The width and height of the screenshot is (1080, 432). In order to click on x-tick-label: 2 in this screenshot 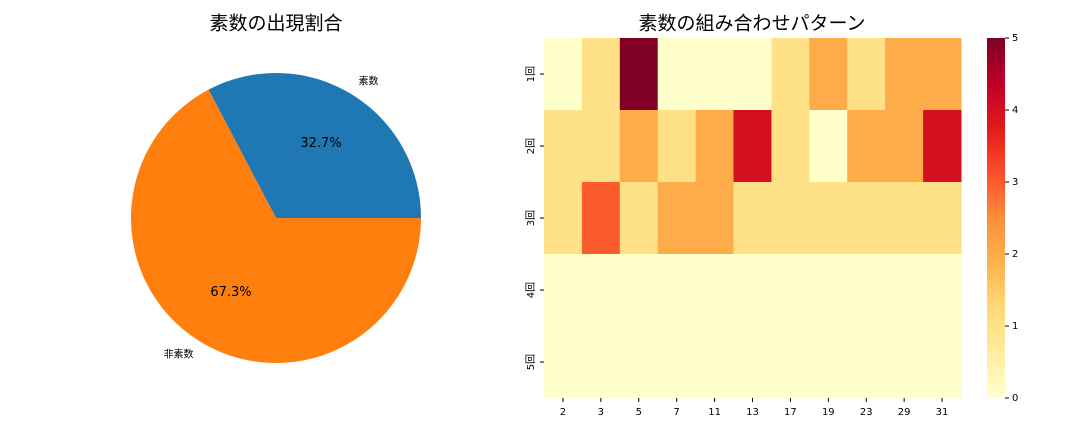, I will do `click(563, 412)`.